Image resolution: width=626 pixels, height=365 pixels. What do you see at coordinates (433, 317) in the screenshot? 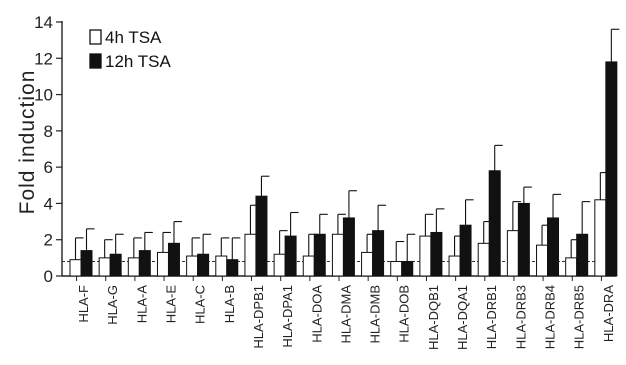
I see `category-label: HLA-DQB1` at bounding box center [433, 317].